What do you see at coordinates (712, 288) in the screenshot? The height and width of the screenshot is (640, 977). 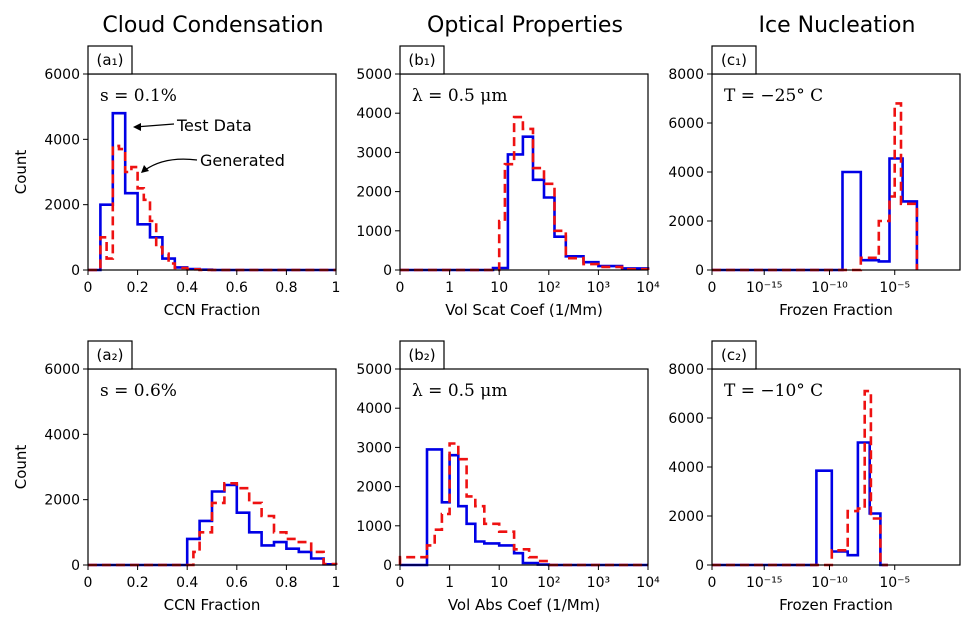 I see `c1-xtick-label: 0` at bounding box center [712, 288].